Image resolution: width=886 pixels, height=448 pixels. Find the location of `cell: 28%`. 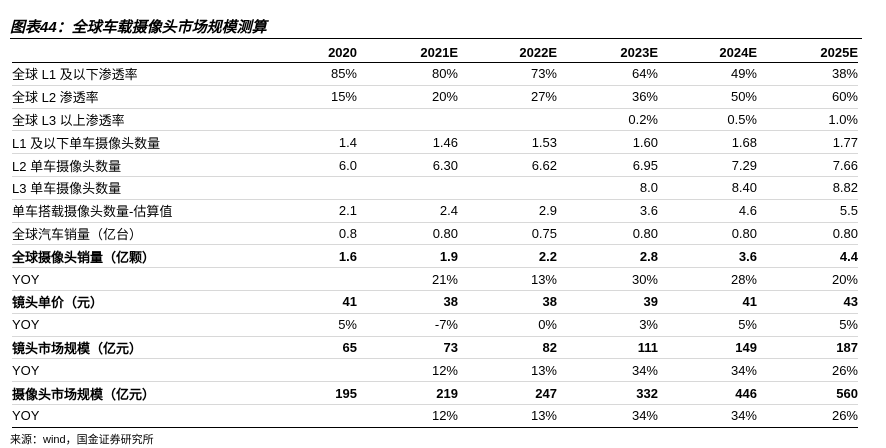

cell: 28% is located at coordinates (707, 279).